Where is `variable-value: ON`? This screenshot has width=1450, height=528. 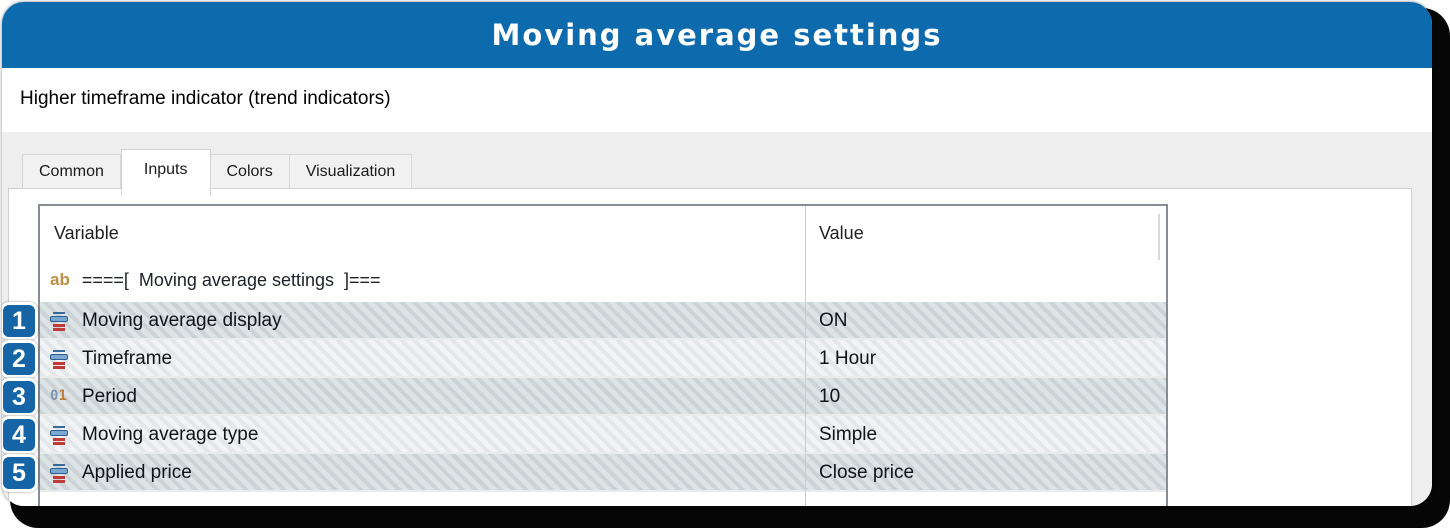 variable-value: ON is located at coordinates (833, 320).